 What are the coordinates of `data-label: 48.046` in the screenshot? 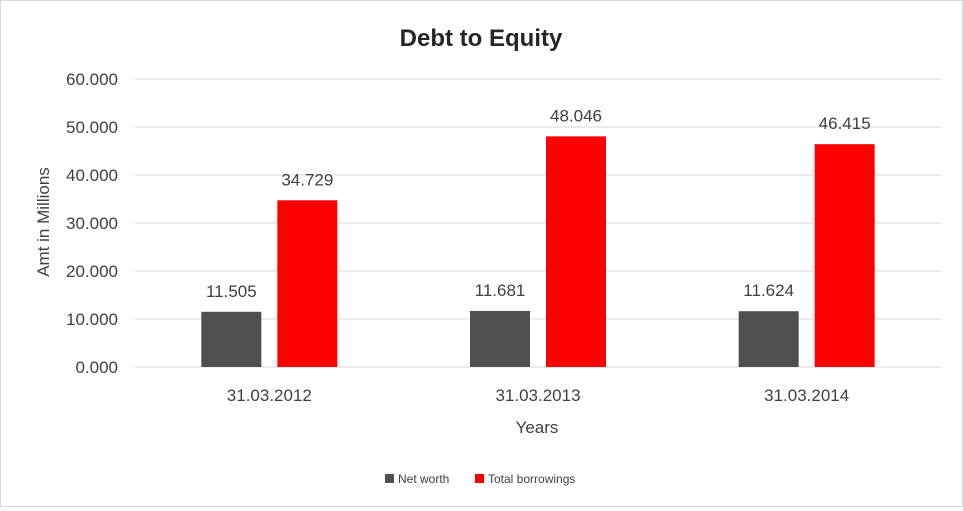 It's located at (576, 115).